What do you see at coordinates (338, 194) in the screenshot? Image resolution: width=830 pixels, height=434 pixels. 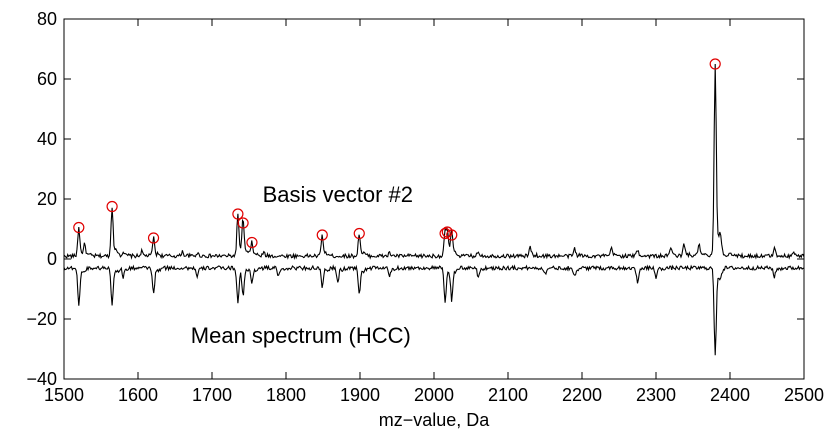 I see `annotation-basis-vector: Basis vector #2` at bounding box center [338, 194].